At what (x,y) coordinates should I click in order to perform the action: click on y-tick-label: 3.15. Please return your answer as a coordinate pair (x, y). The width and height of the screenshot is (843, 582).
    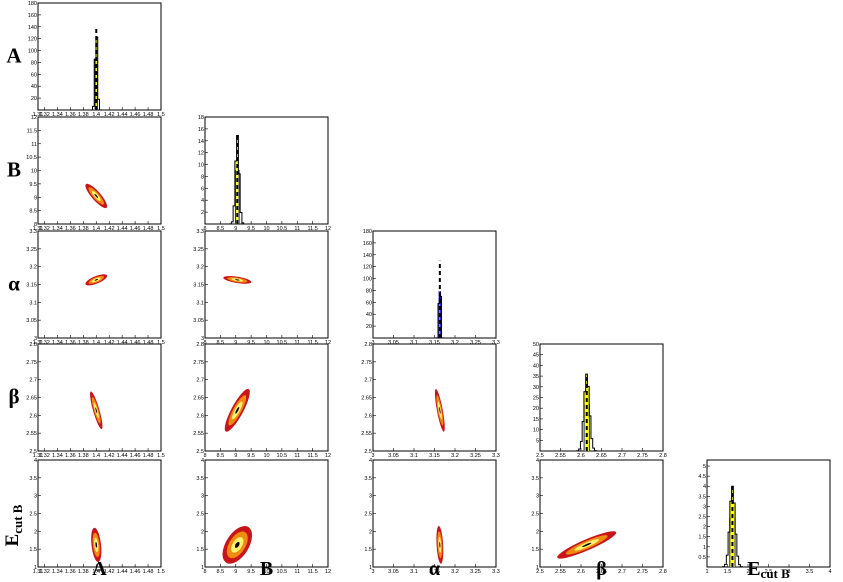
    Looking at the image, I should click on (31, 286).